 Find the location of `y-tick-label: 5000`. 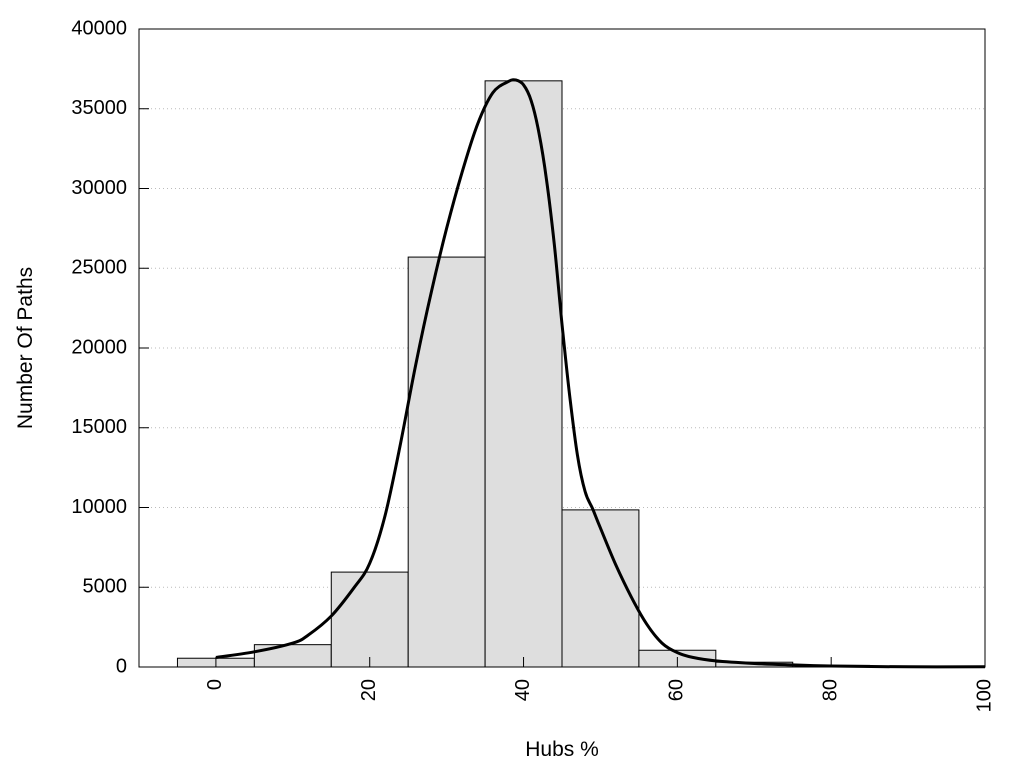

y-tick-label: 5000 is located at coordinates (105, 587).